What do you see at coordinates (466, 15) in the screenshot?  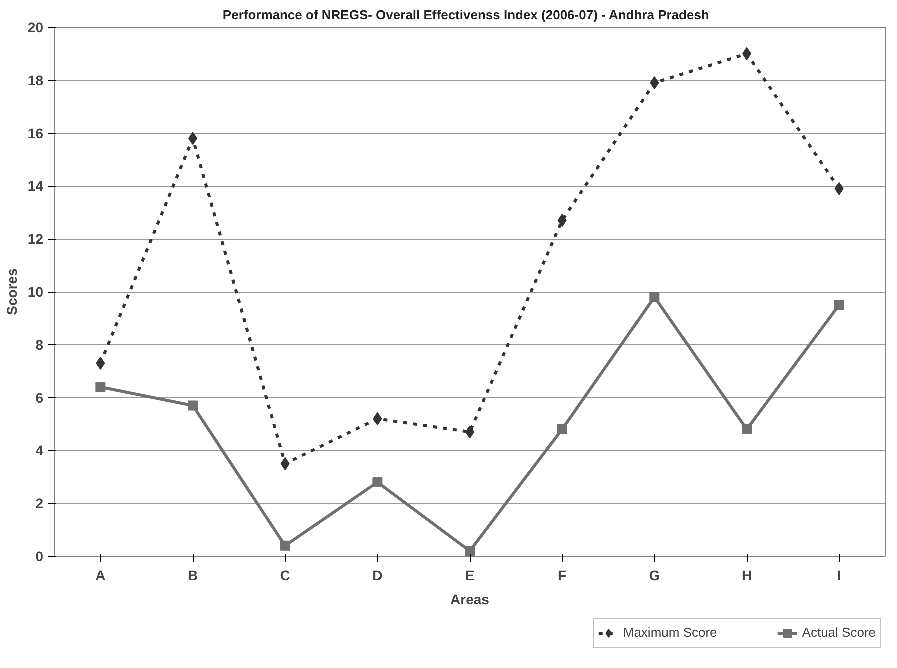 I see `chart-title: Performance of NREGS- Overall Effectivenss Index (2006-07) - Andhra Pradesh` at bounding box center [466, 15].